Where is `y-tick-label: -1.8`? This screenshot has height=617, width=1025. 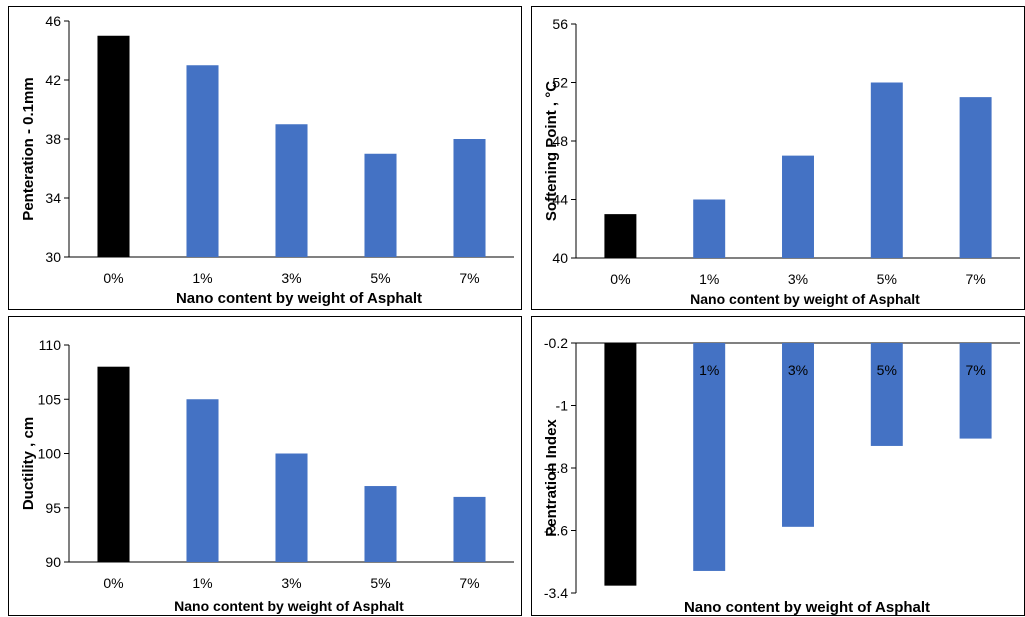
y-tick-label: -1.8 is located at coordinates (556, 468).